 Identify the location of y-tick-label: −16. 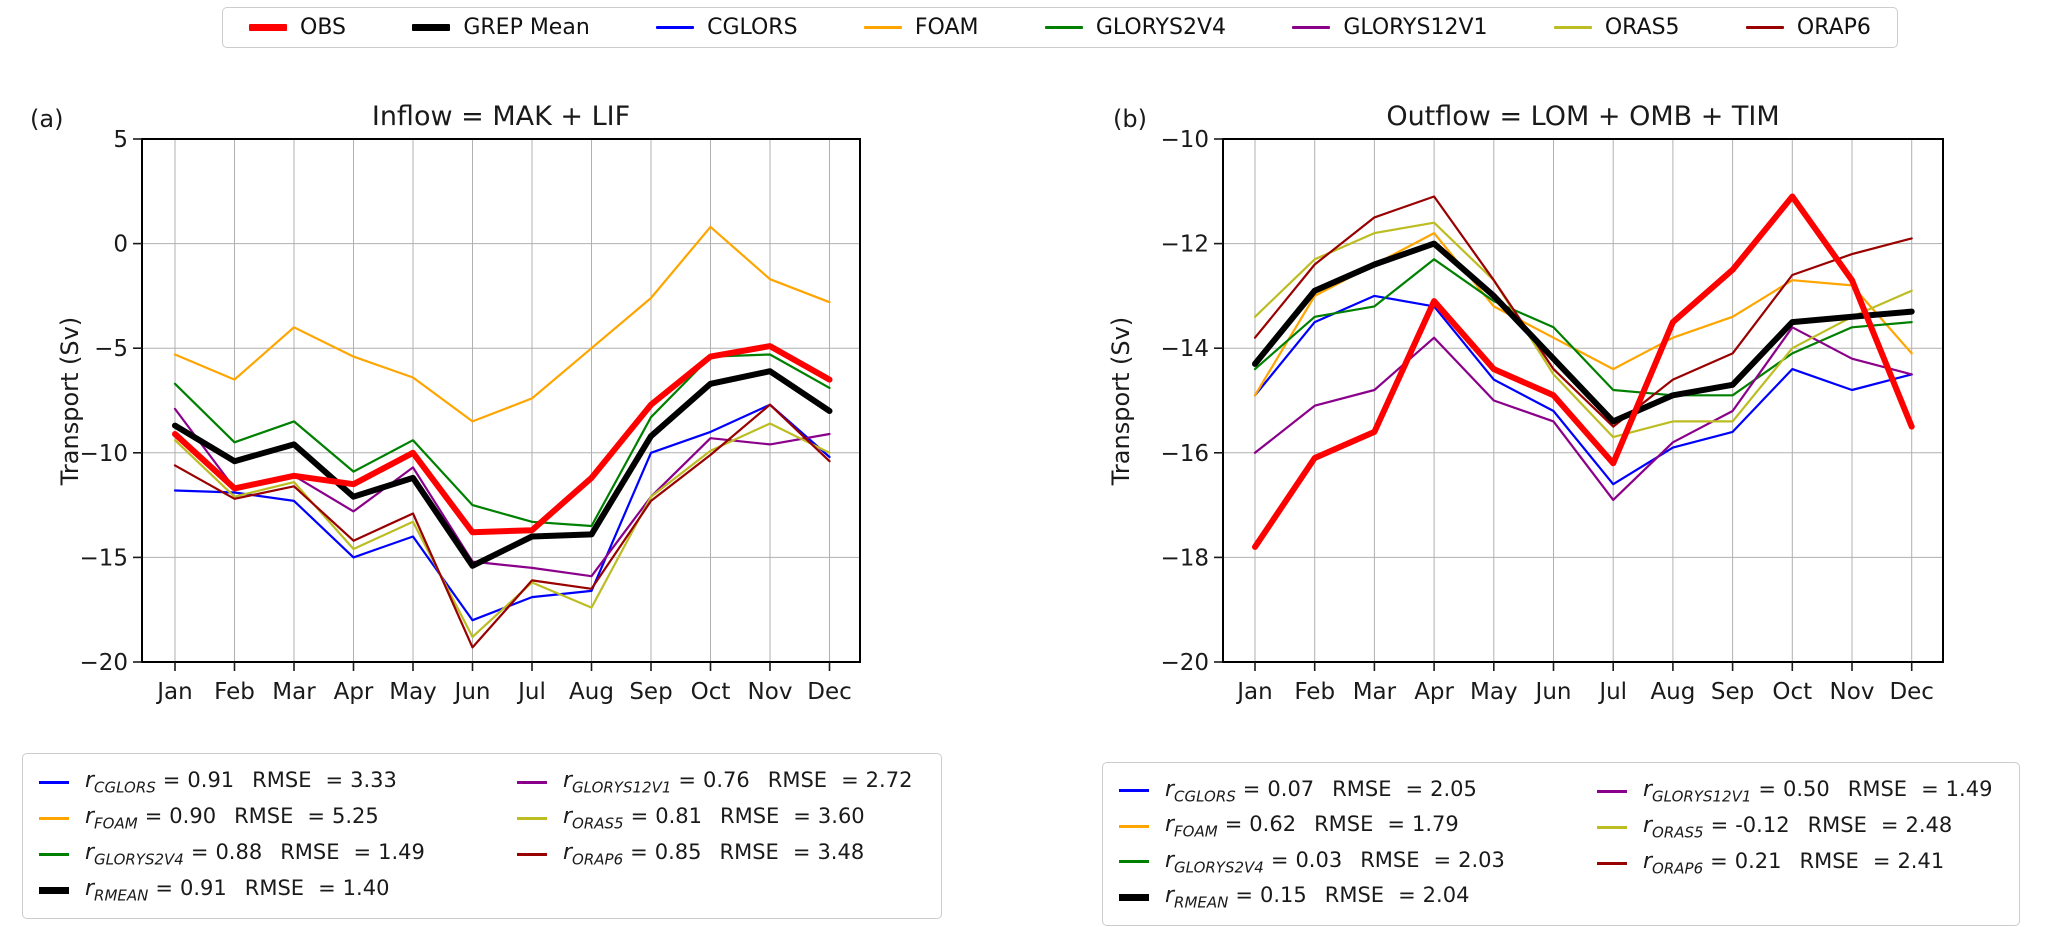
(1184, 454).